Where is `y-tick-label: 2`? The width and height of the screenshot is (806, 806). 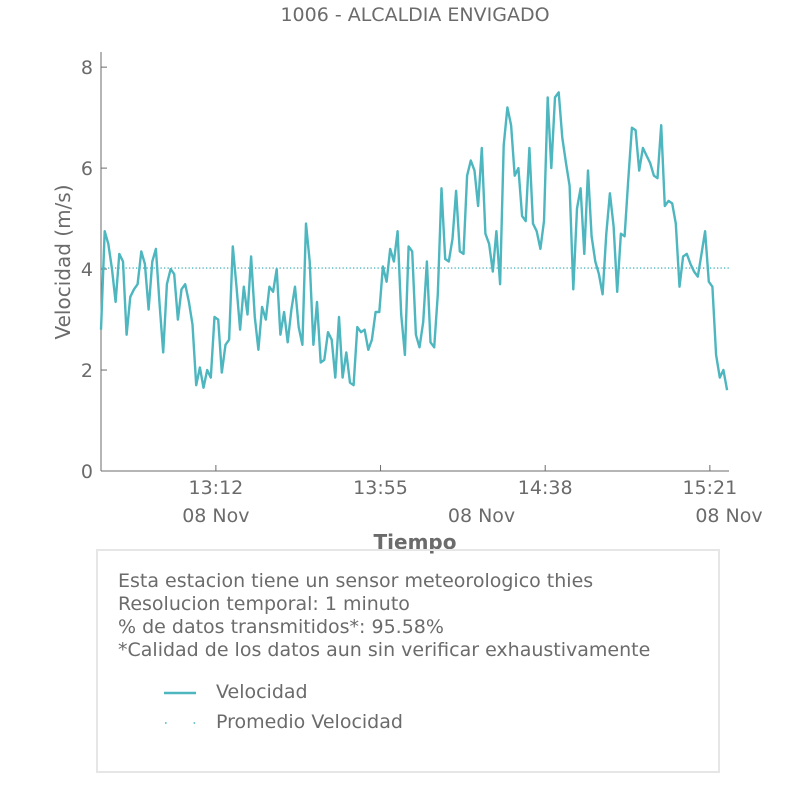
y-tick-label: 2 is located at coordinates (87, 371).